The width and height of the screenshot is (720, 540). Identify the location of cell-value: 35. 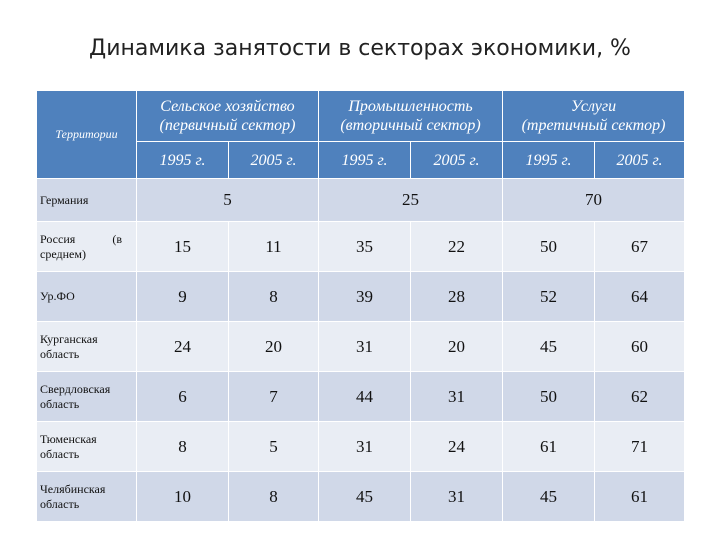
(364, 246).